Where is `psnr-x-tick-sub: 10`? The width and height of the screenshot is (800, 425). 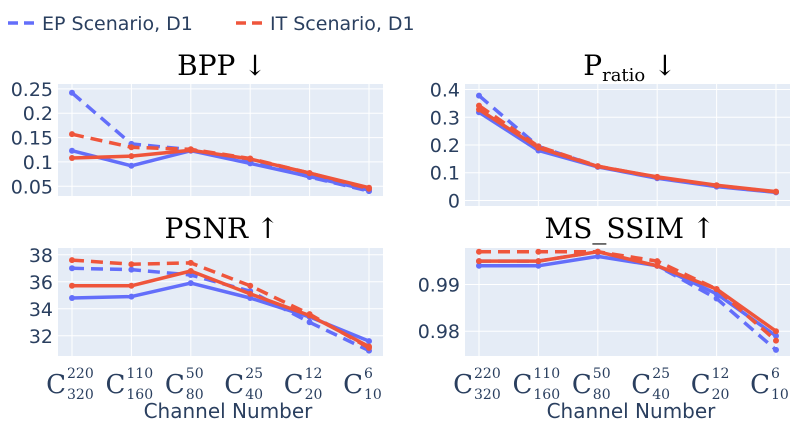
psnr-x-tick-sub: 10 is located at coordinates (373, 395).